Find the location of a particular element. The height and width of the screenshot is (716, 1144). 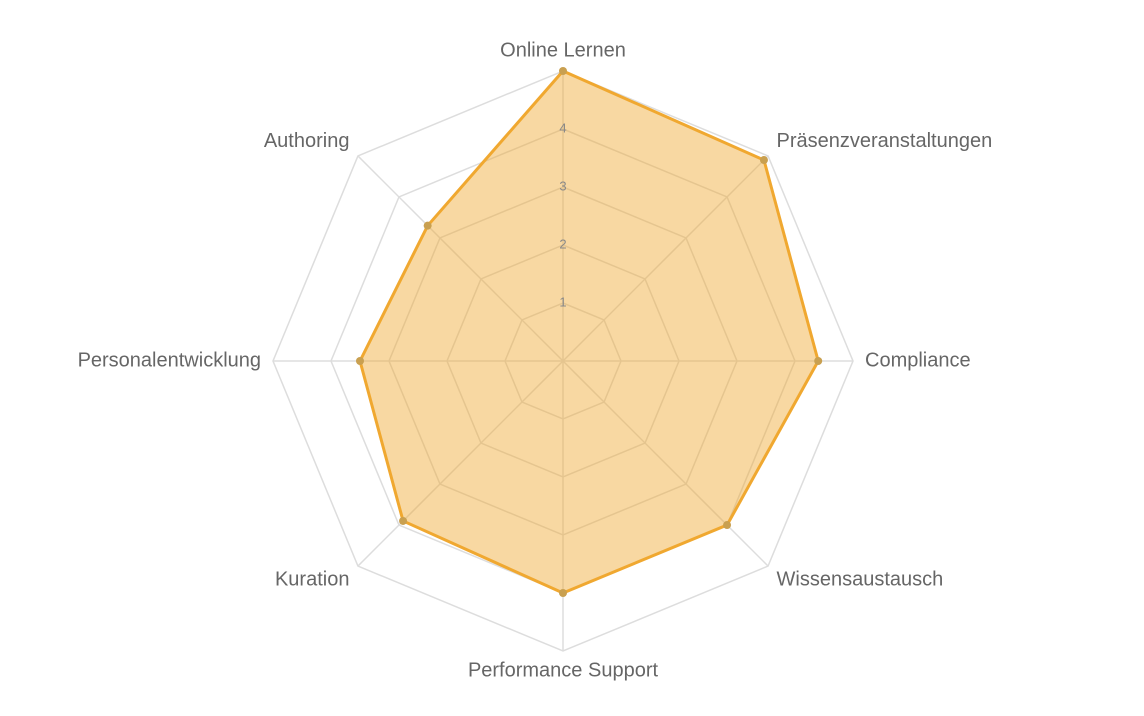

axis-label: Compliance is located at coordinates (918, 360).